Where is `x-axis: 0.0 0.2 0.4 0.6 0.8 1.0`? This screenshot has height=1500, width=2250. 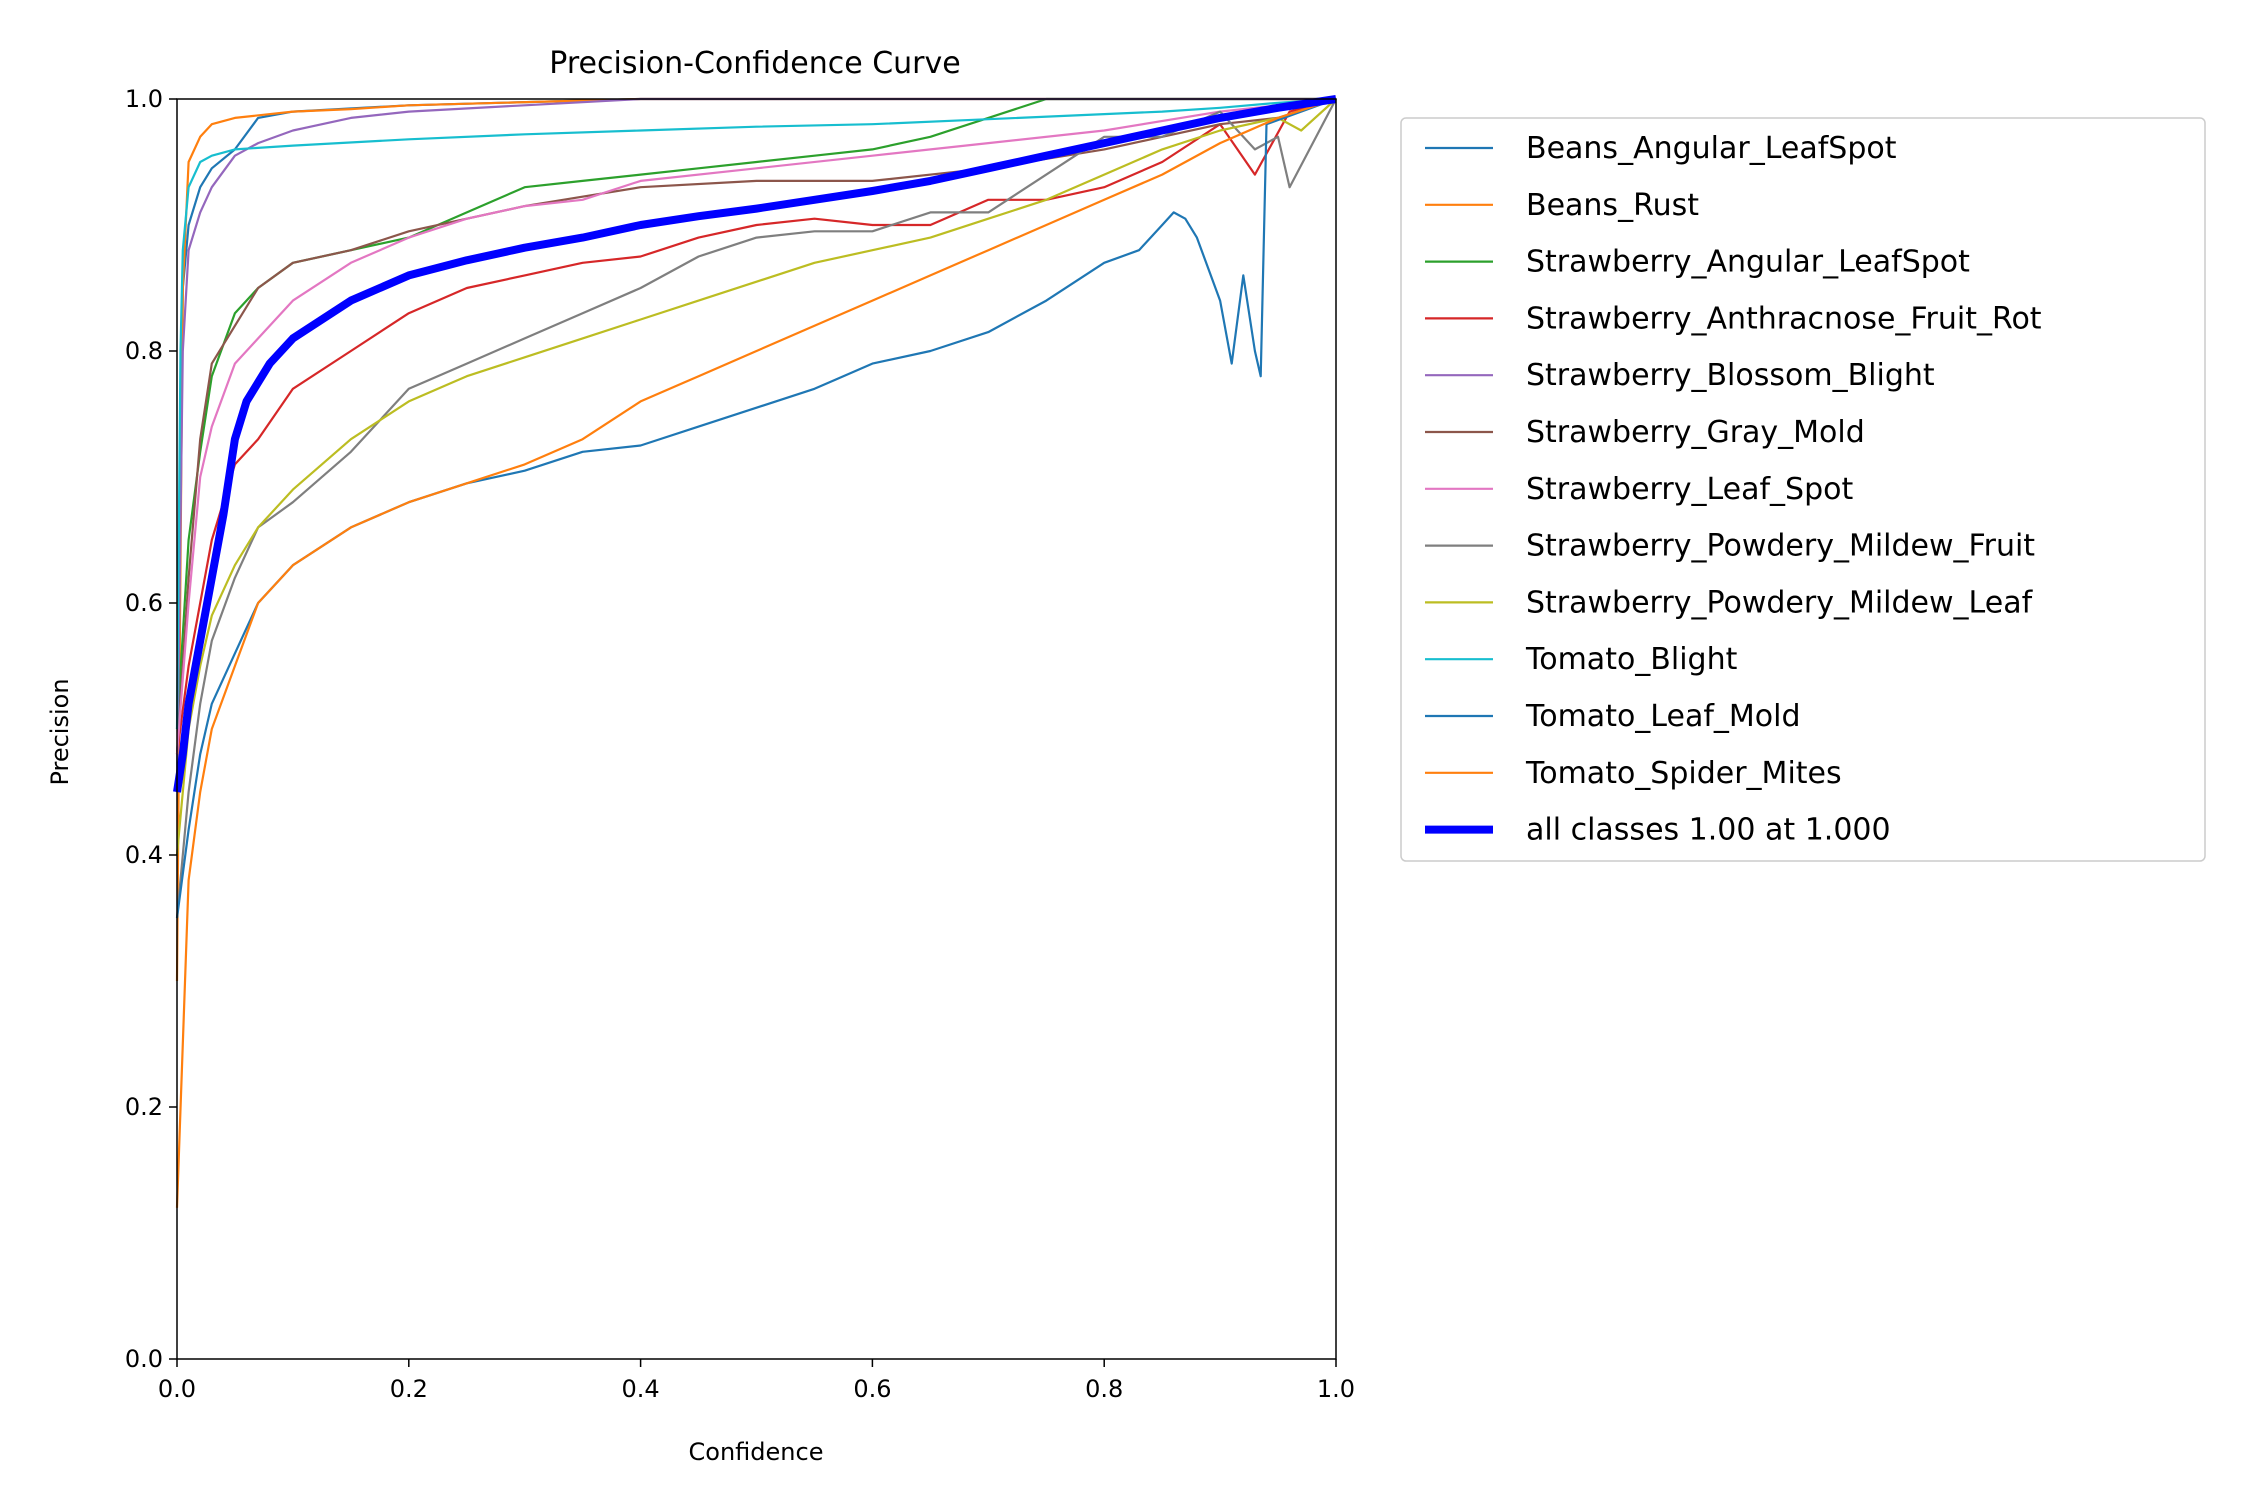
x-axis: 0.0 0.2 0.4 0.6 0.8 1.0 is located at coordinates (756, 1381).